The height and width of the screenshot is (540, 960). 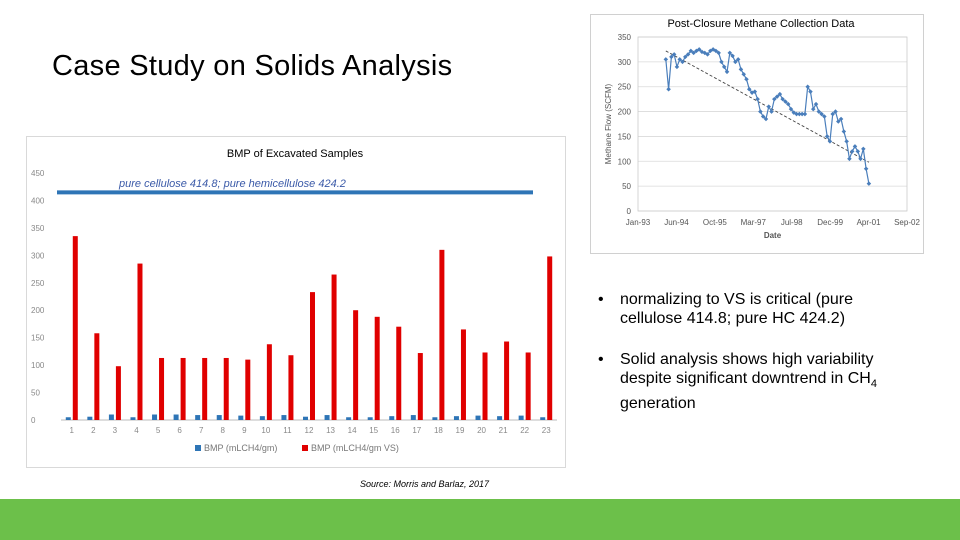 What do you see at coordinates (907, 222) in the screenshot?
I see `methane-x-tick-label: Sep-02` at bounding box center [907, 222].